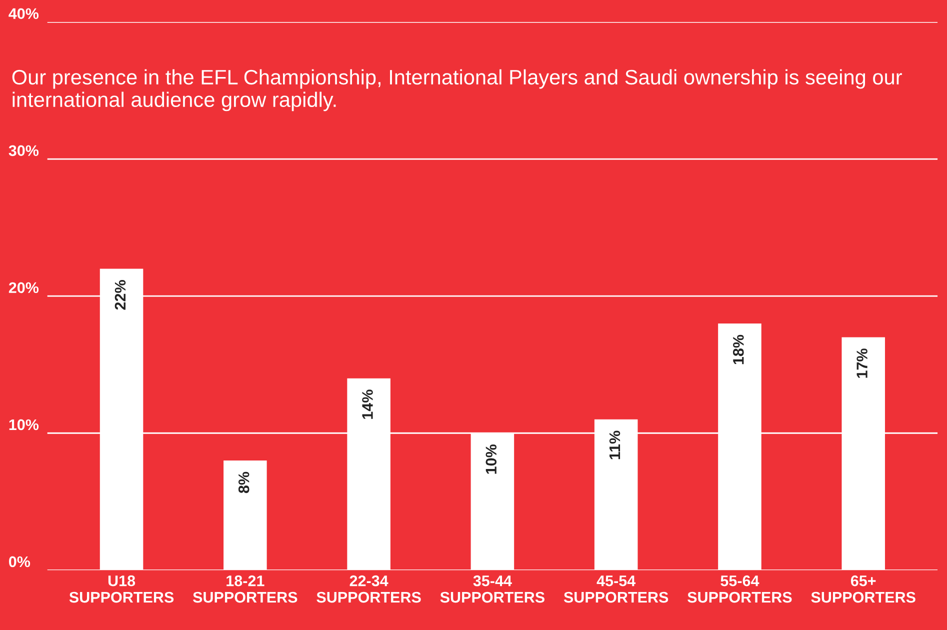 This screenshot has height=630, width=947. I want to click on data-label: 10%, so click(491, 459).